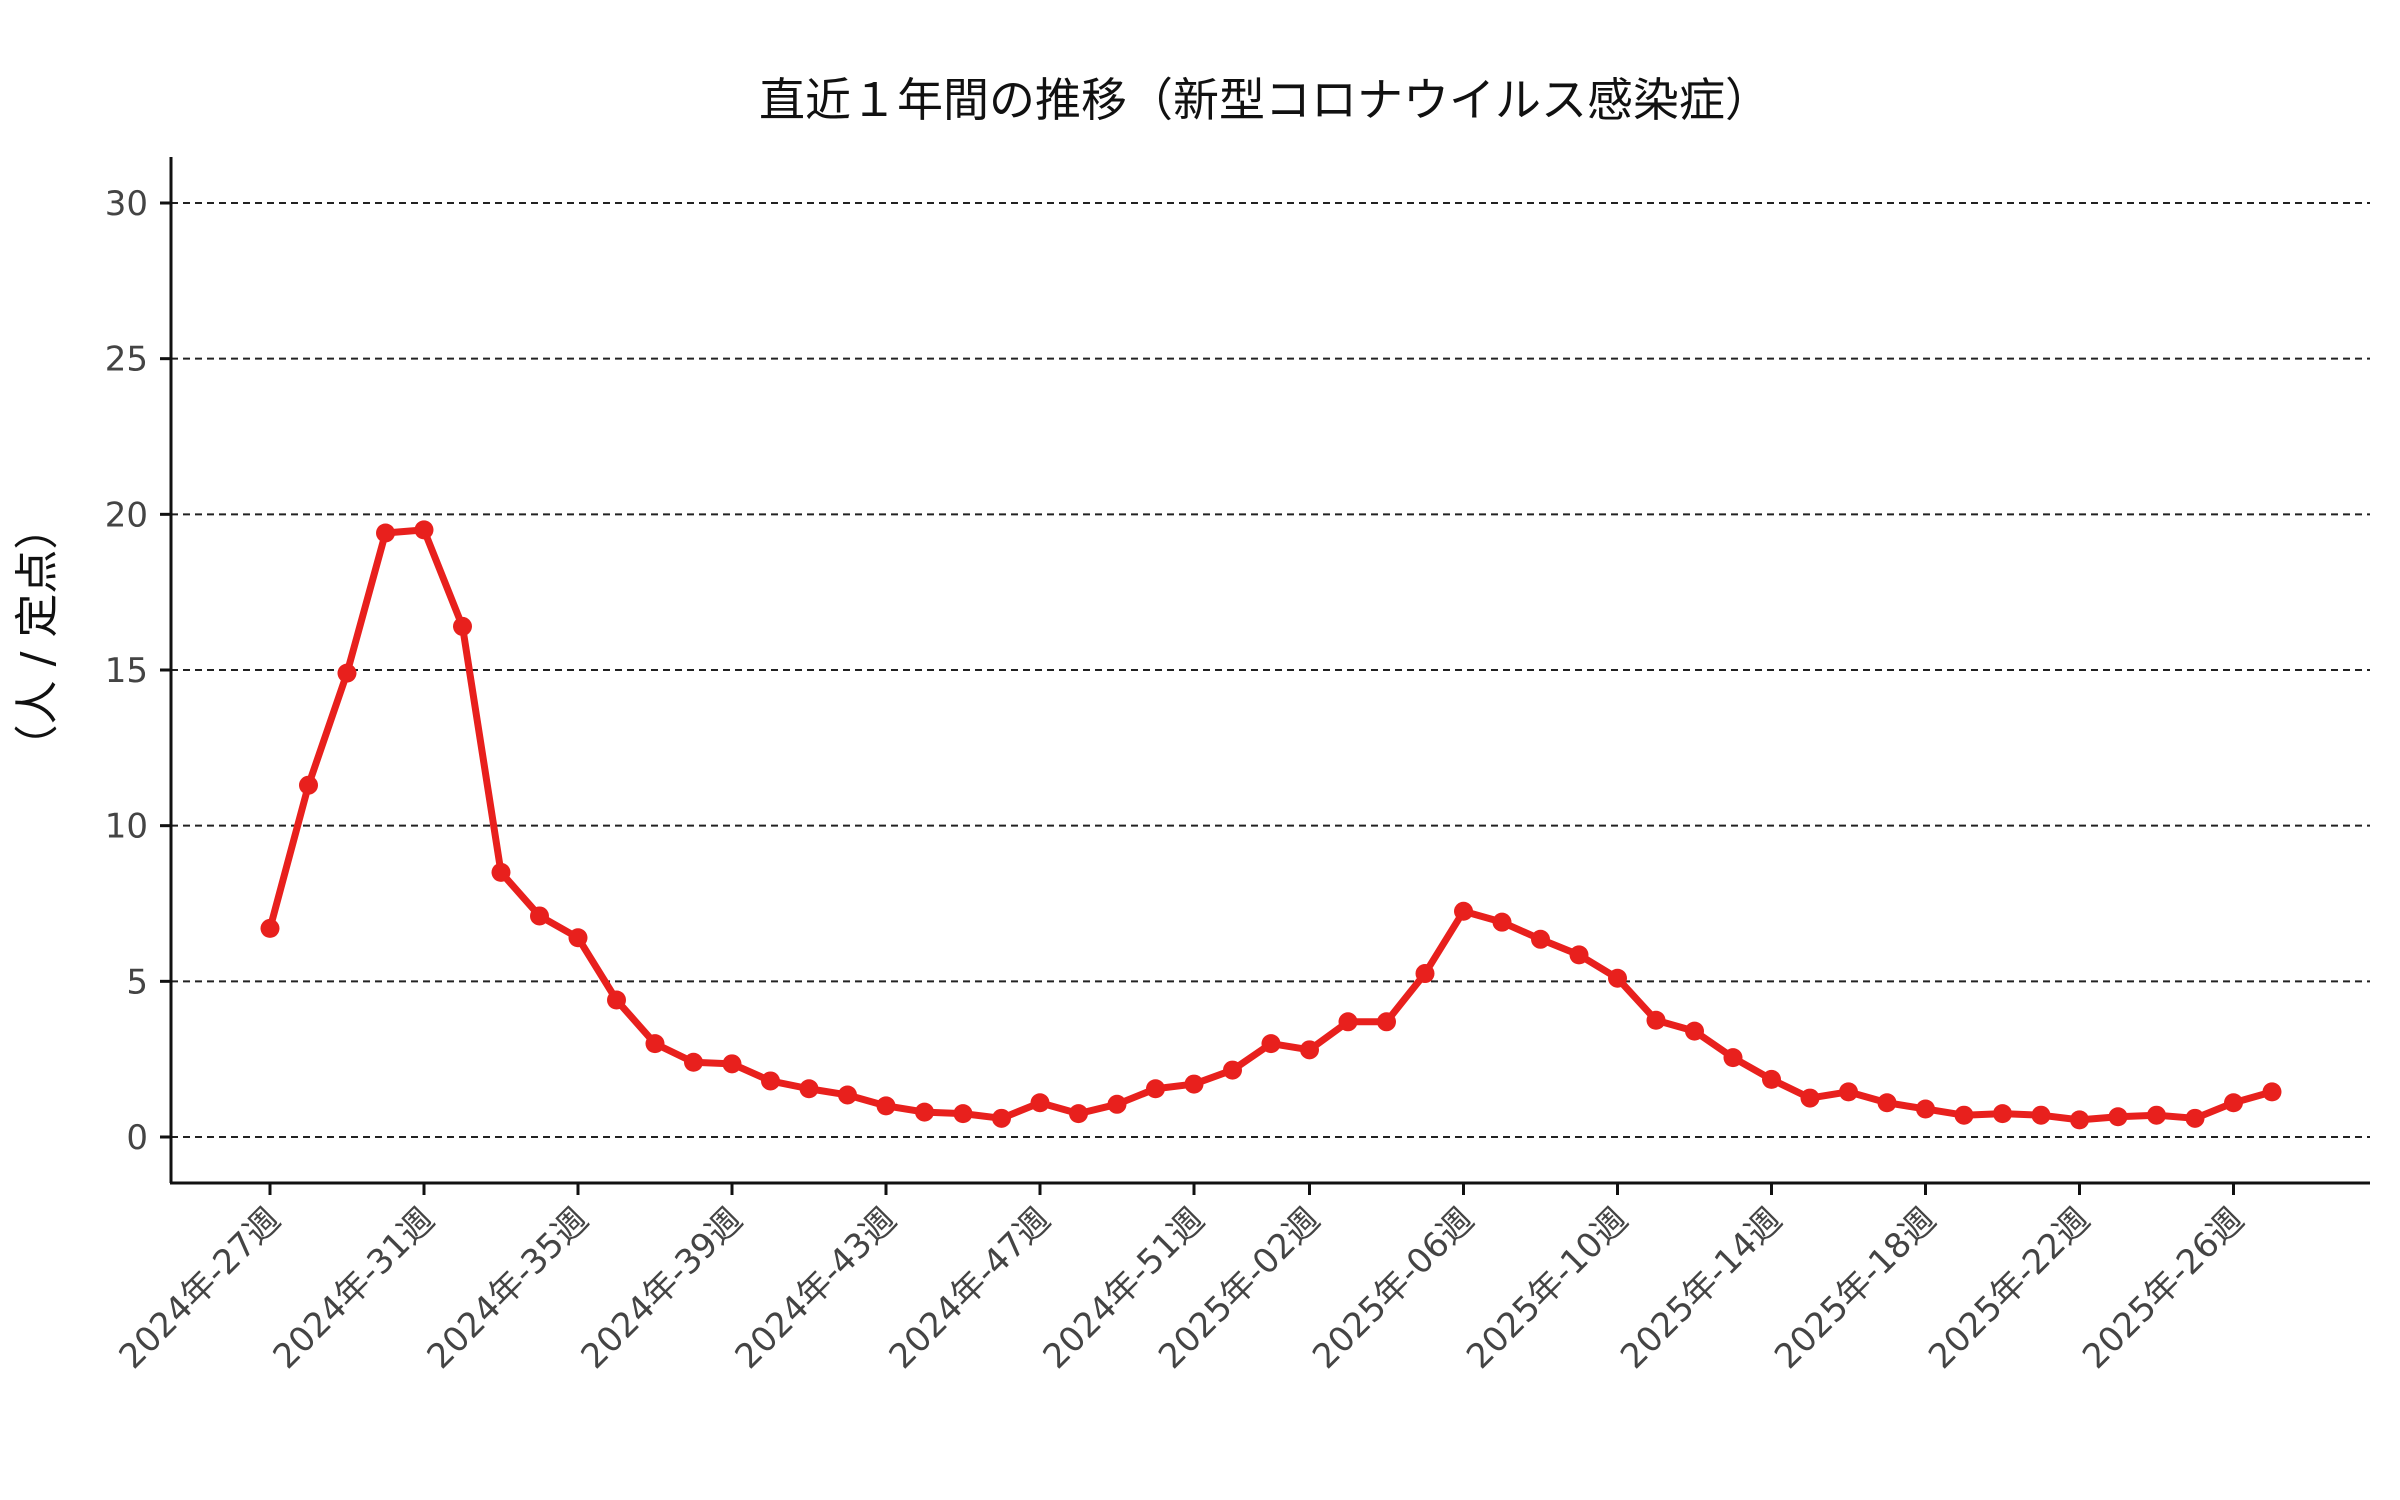 Image resolution: width=2400 pixels, height=1500 pixels. Describe the element at coordinates (126, 360) in the screenshot. I see `y-tick-label: 25` at that location.